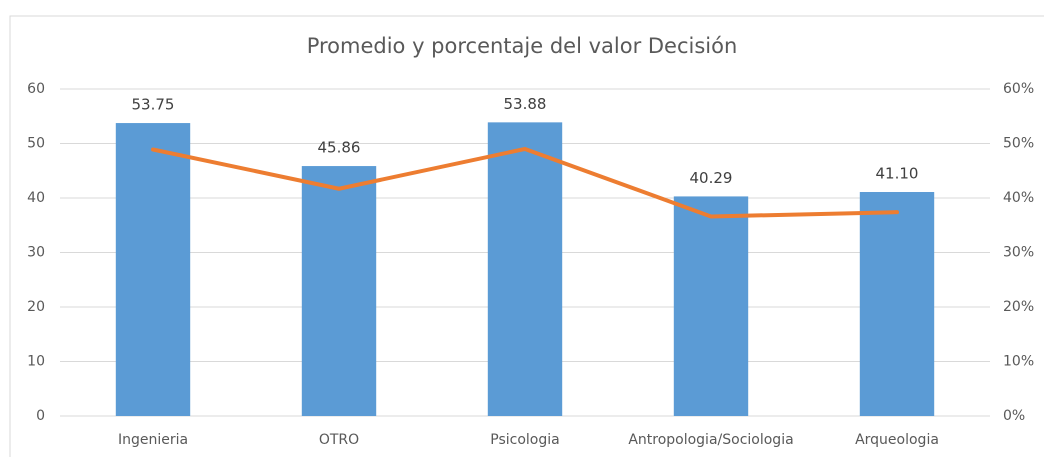  What do you see at coordinates (339, 148) in the screenshot?
I see `data-label: 45.86` at bounding box center [339, 148].